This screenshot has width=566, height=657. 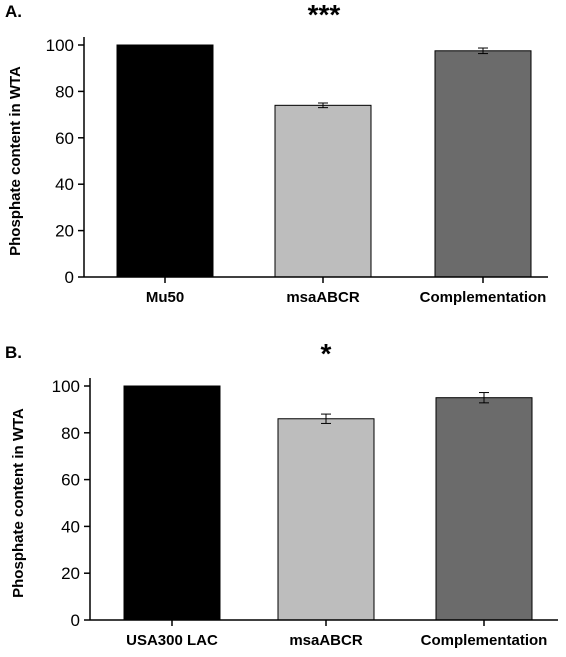 I want to click on x-tick-label: USA300 LAC, so click(x=172, y=640).